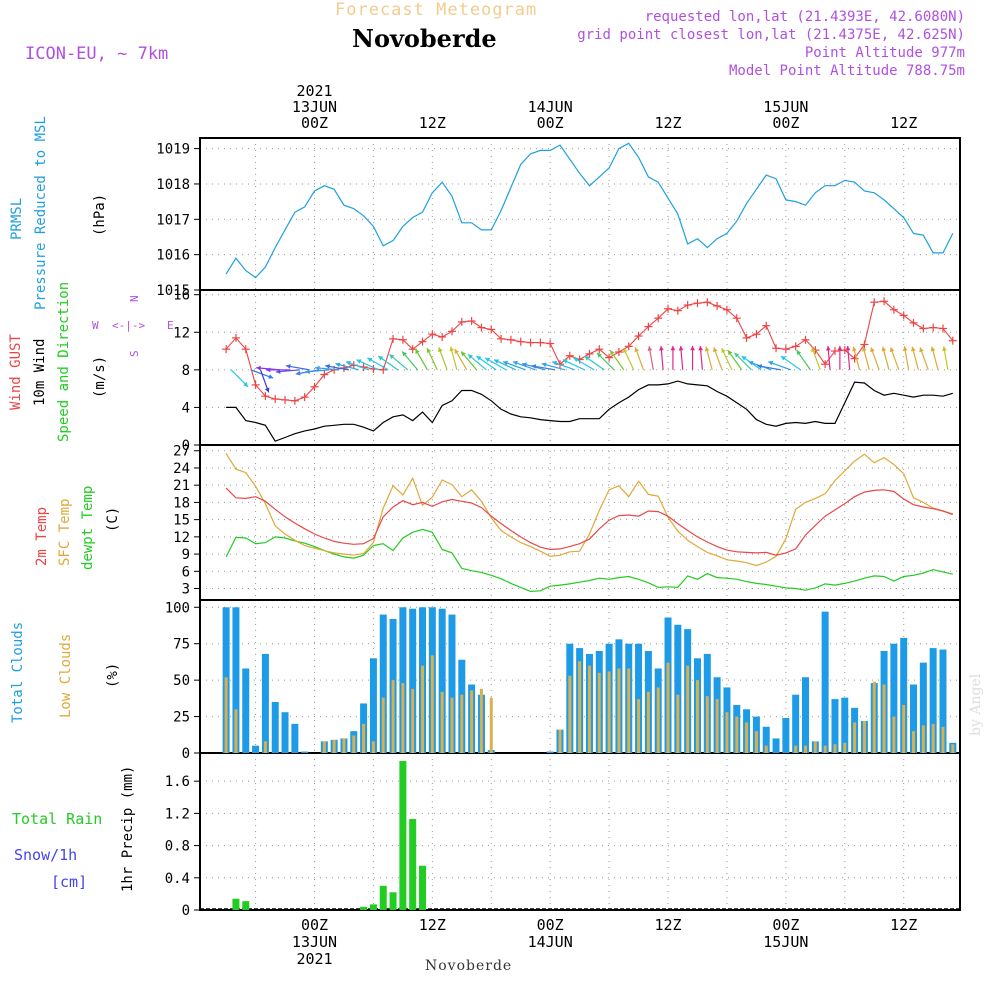  I want to click on time-label-text: 00Z, so click(550, 123).